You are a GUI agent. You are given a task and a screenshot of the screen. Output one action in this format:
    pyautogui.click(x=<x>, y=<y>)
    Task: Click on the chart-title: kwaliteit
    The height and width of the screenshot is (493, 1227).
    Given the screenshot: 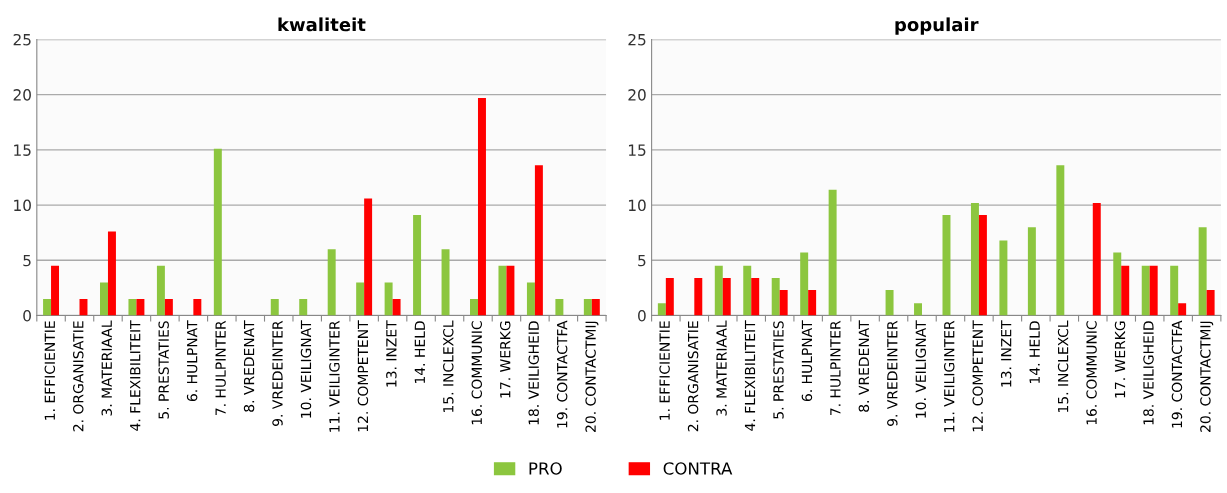 What is the action you would take?
    pyautogui.click(x=322, y=24)
    